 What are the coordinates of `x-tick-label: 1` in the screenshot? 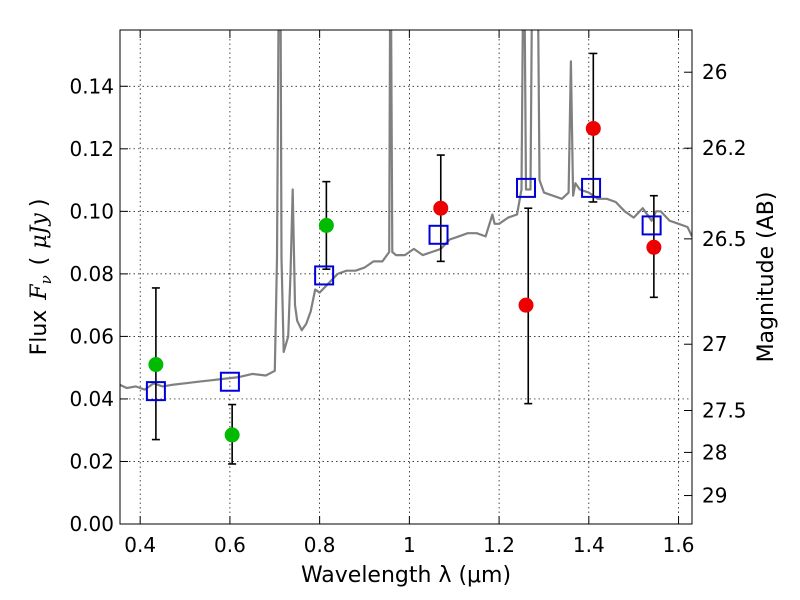 It's located at (409, 545).